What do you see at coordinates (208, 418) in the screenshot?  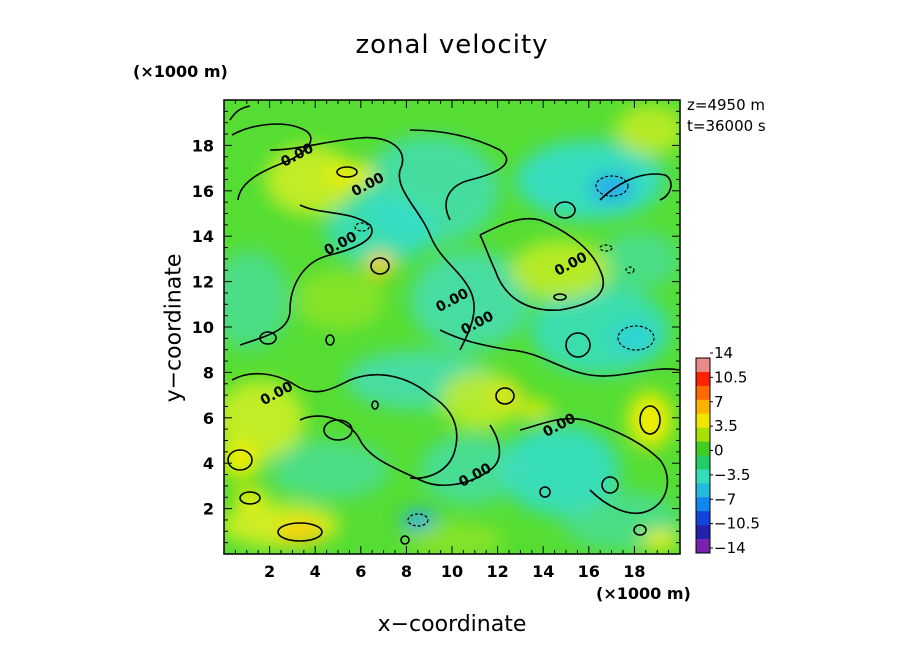 I see `y-tick-label: 6` at bounding box center [208, 418].